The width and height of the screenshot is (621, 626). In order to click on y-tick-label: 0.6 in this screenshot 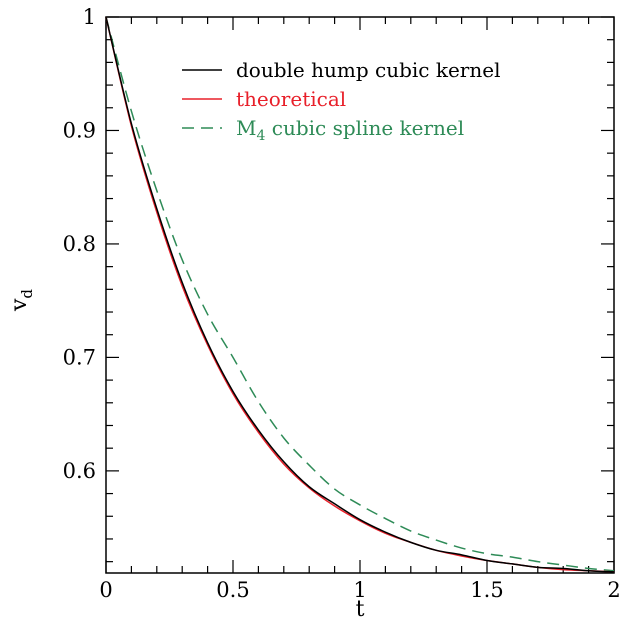, I will do `click(79, 471)`.